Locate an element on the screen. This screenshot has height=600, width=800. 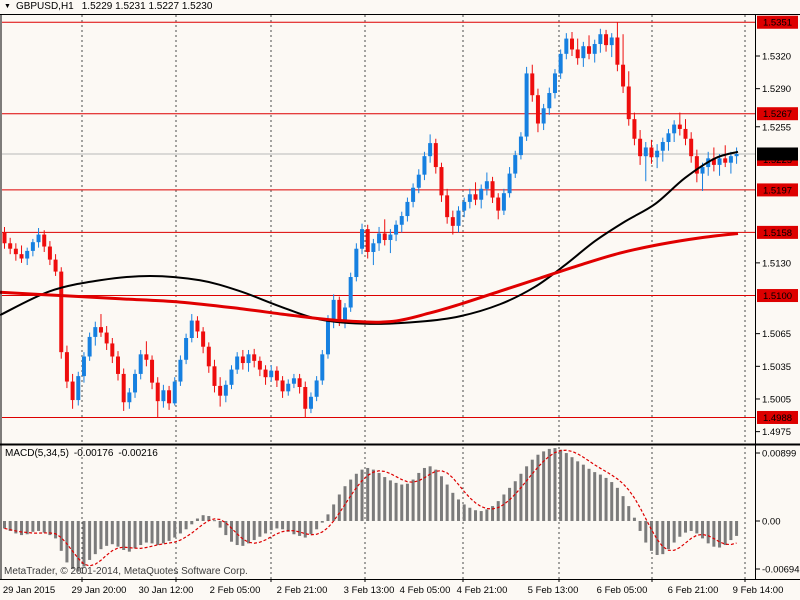
svg-text: 1.5197 is located at coordinates (777, 190).